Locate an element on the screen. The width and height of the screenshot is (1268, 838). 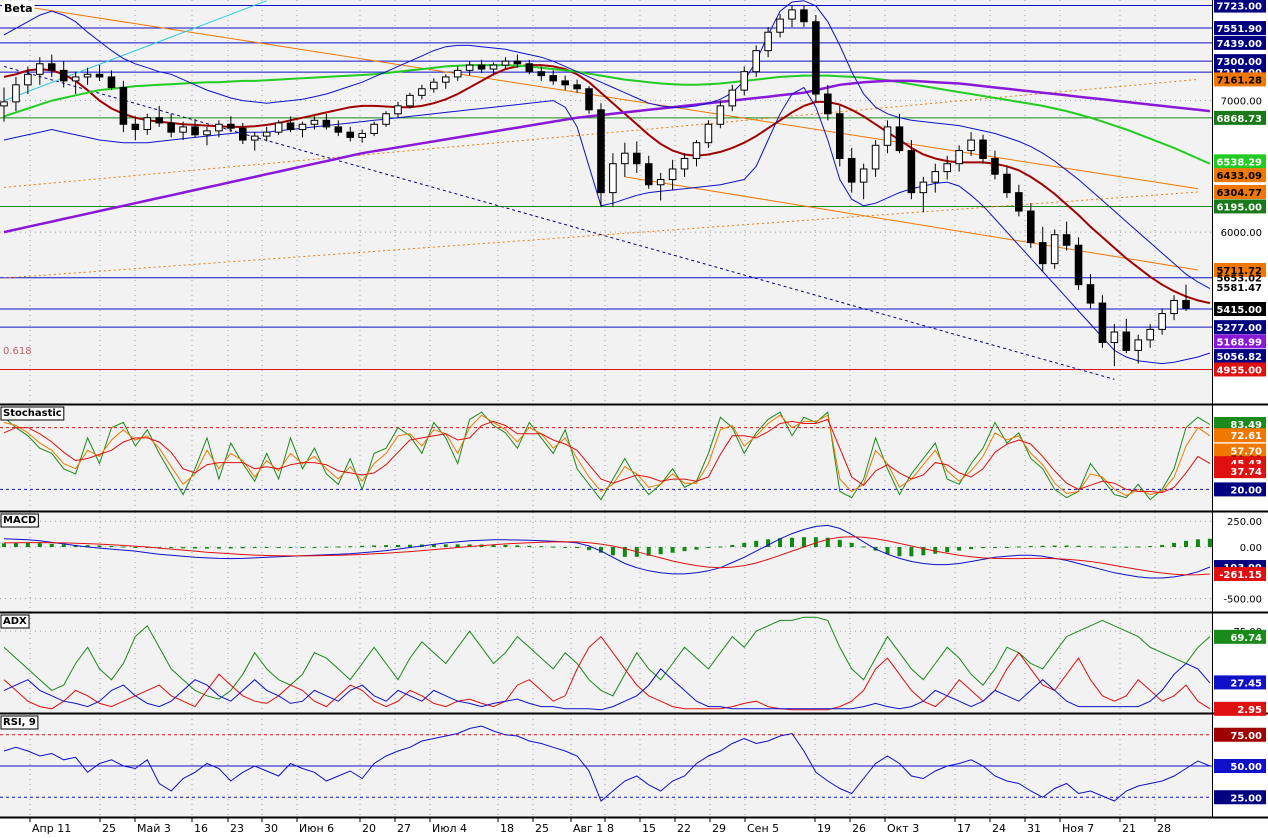
rsi-panel-title: RSI, 9 is located at coordinates (19, 722).